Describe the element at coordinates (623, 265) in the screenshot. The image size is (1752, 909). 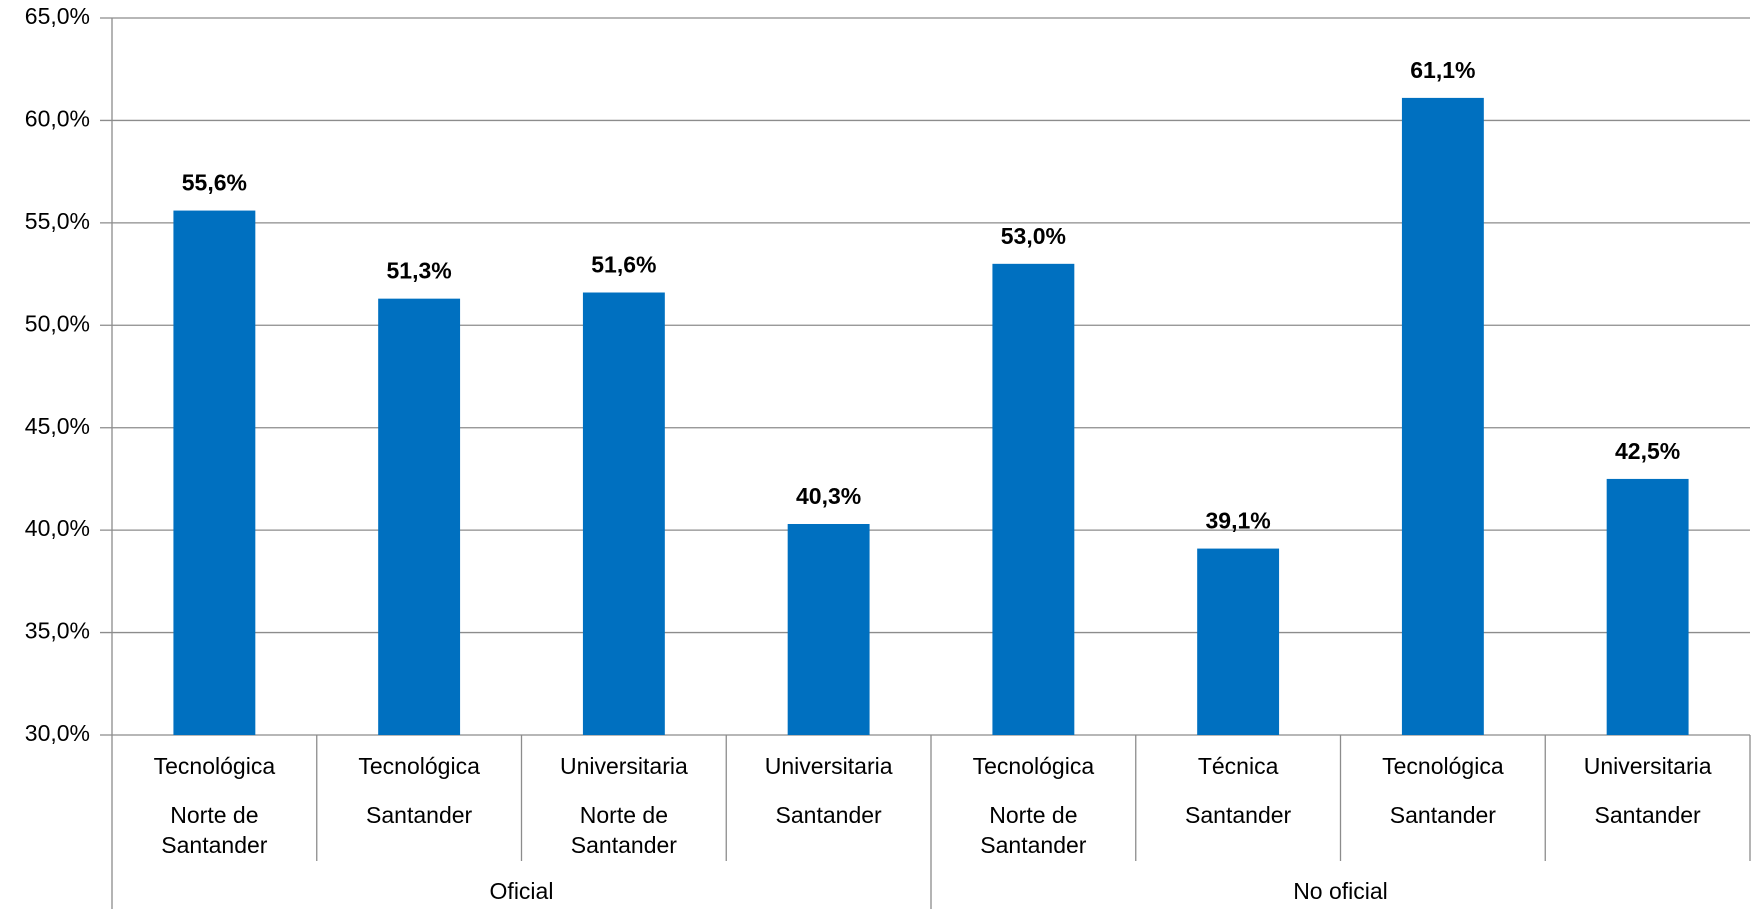
I see `value-label: 51,6%` at that location.